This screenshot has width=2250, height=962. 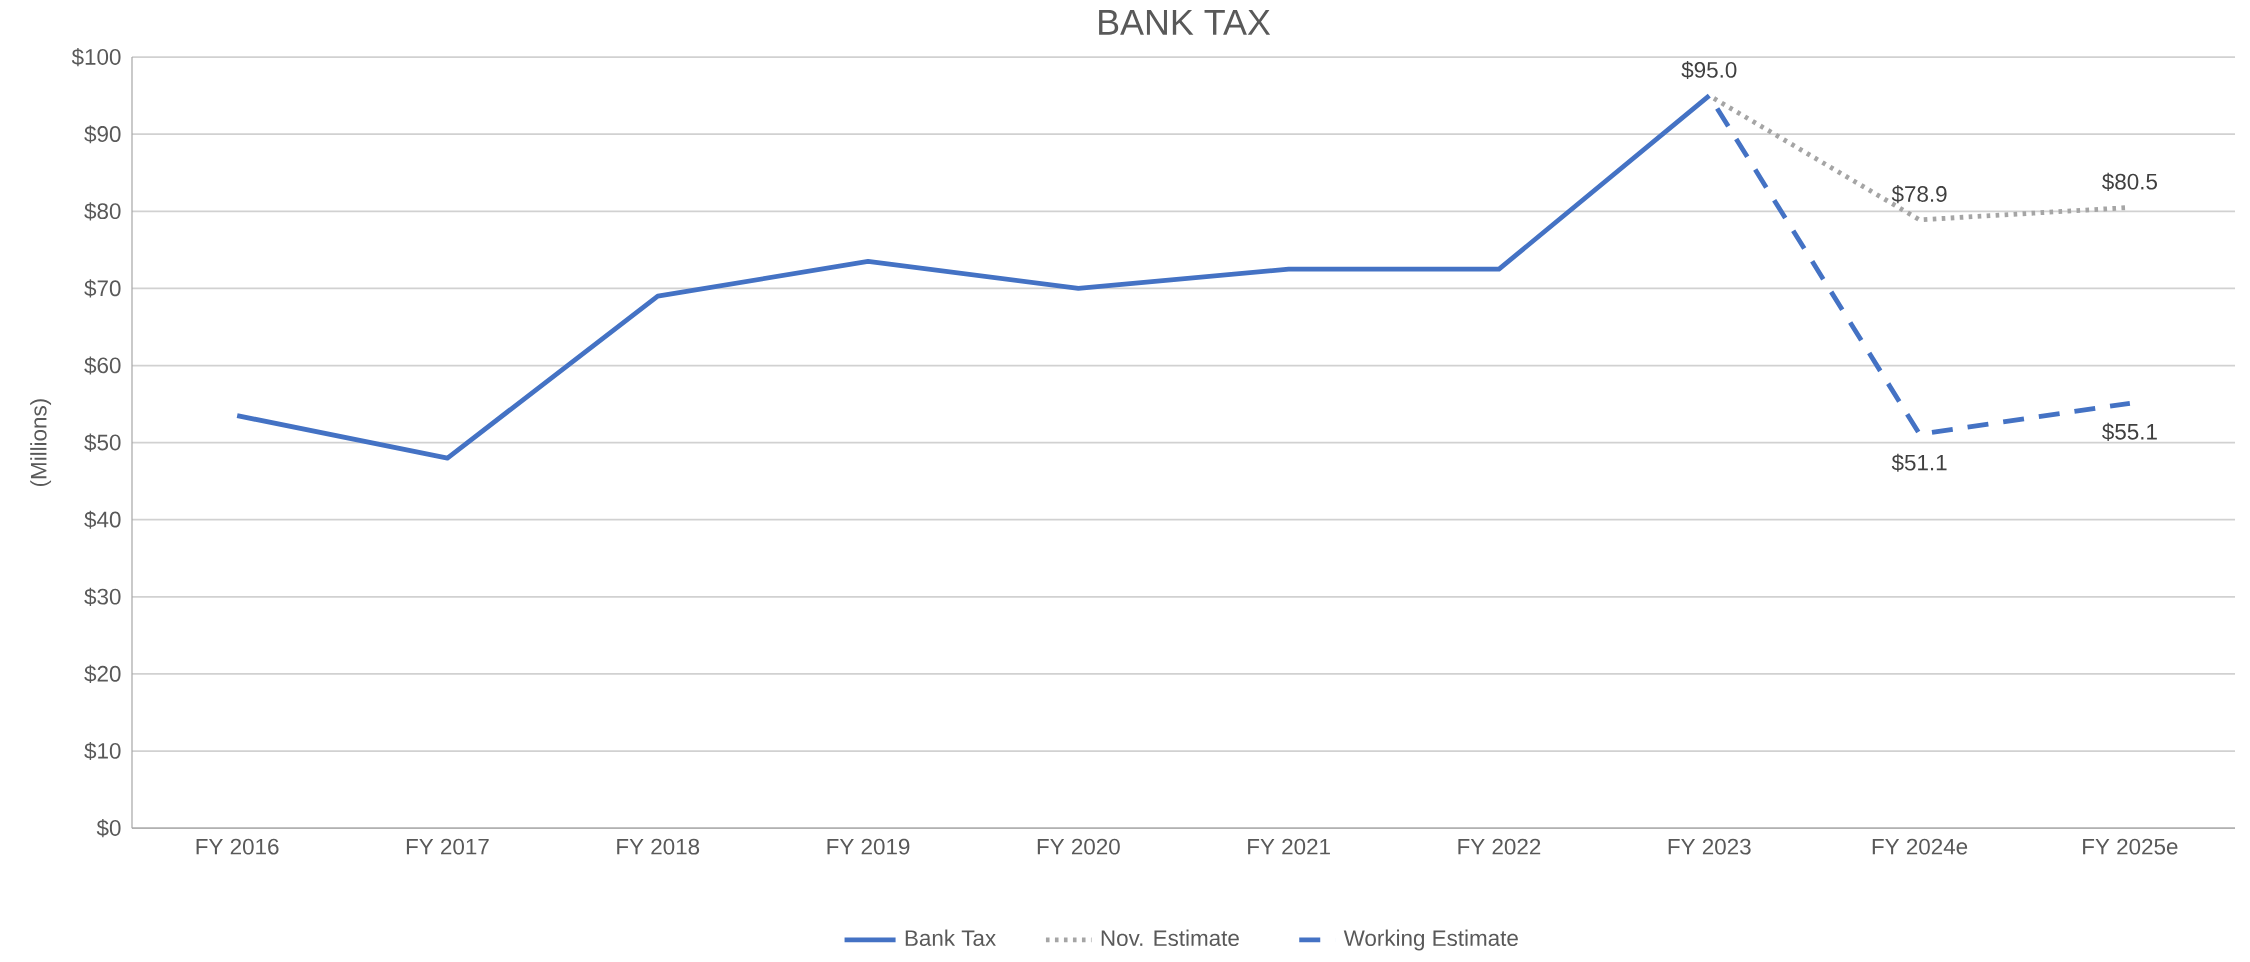 I want to click on chart-title: BANK TAX, so click(x=1185, y=22).